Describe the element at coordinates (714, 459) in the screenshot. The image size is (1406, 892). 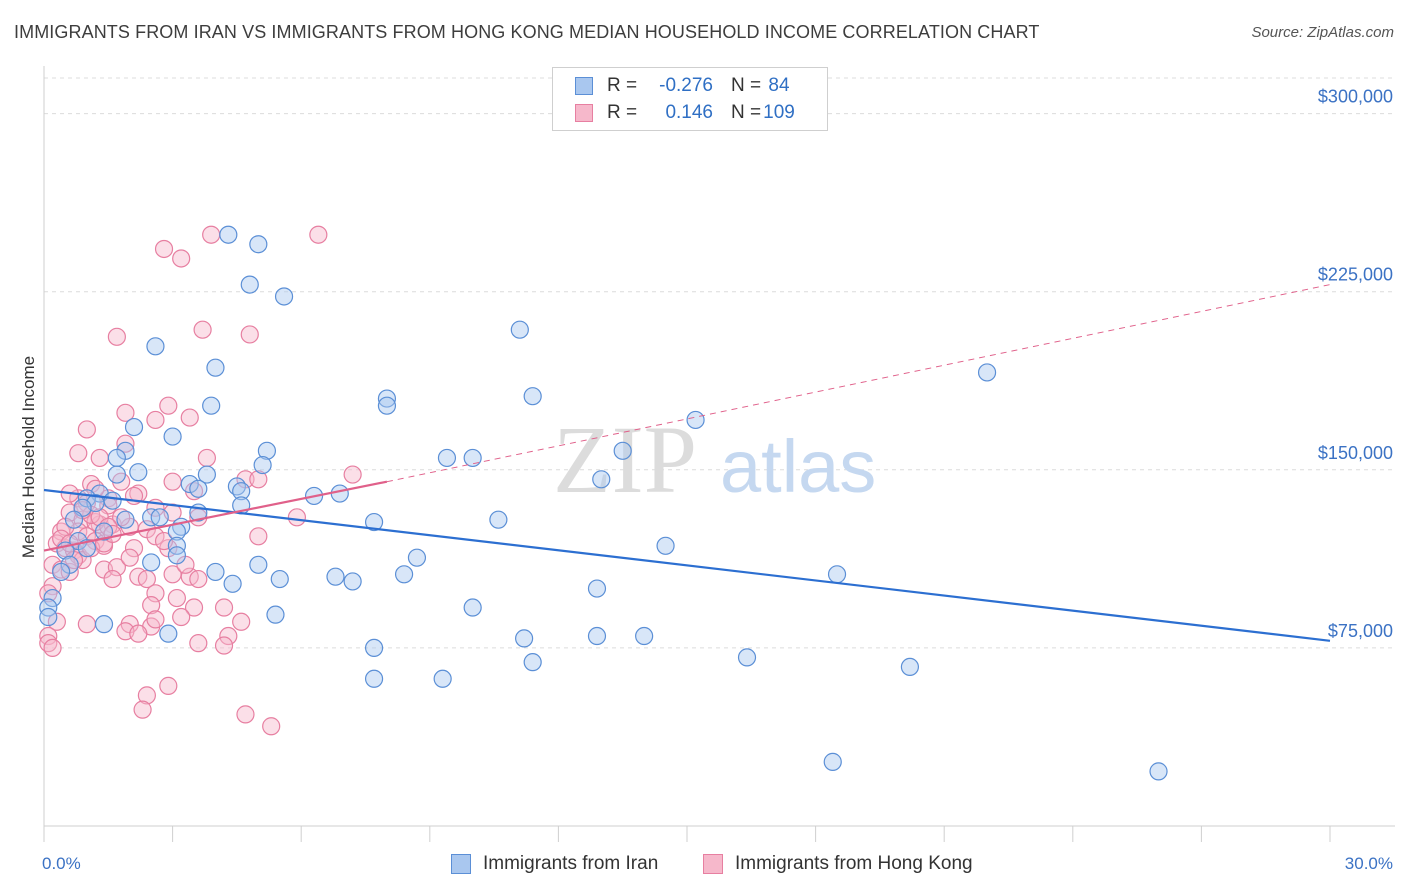
I see `watermark: ZIP atlas` at that location.